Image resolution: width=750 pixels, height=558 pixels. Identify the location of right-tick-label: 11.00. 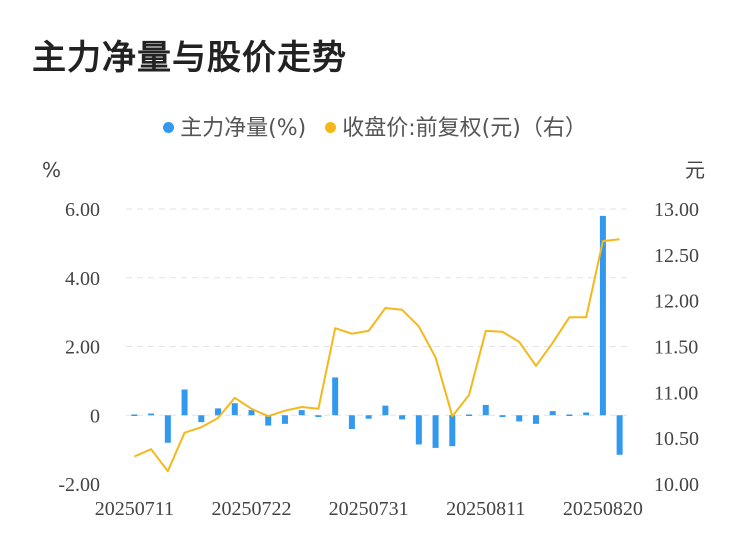
(676, 393).